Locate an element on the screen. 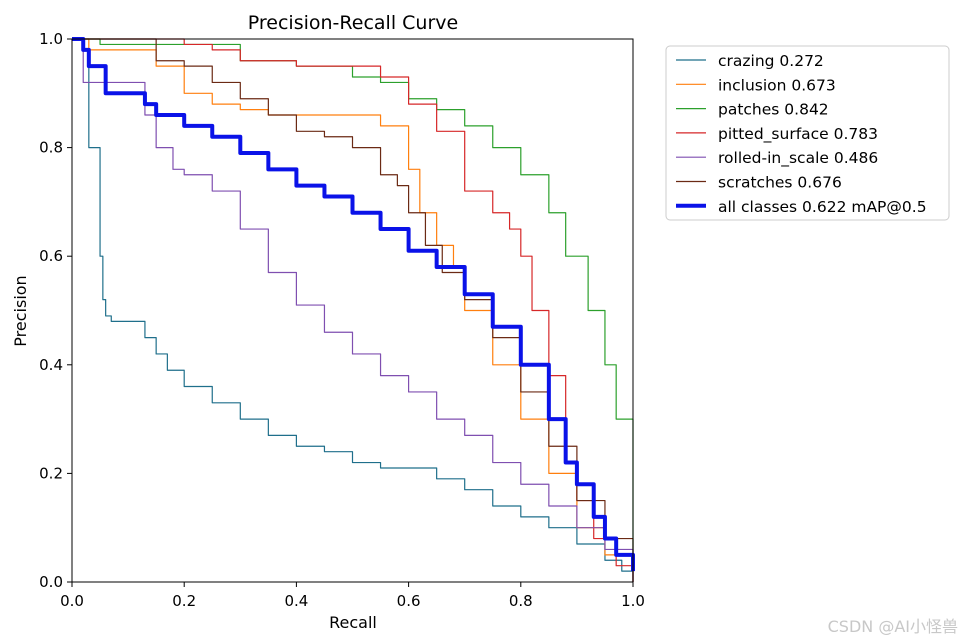 The height and width of the screenshot is (643, 966). legend-entry: all classes 0.622 mAP@0.5 is located at coordinates (822, 207).